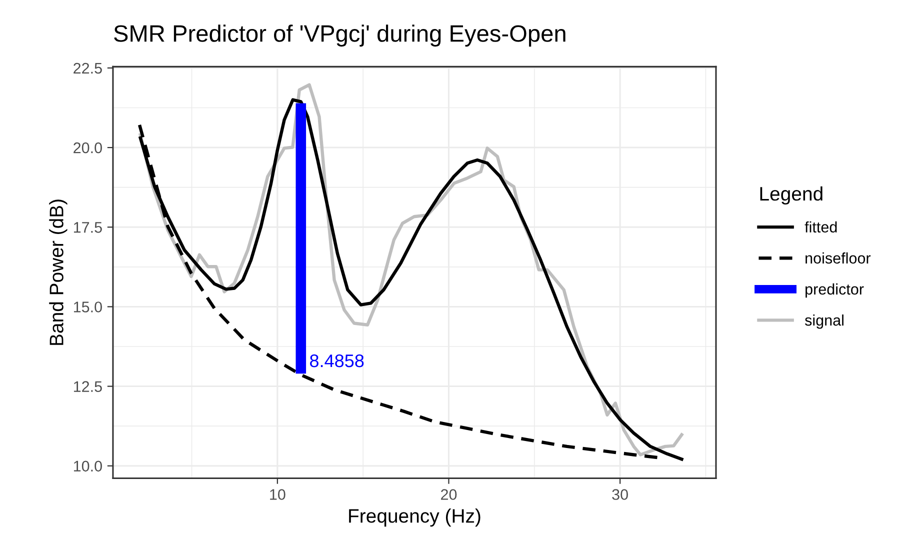  What do you see at coordinates (791, 195) in the screenshot?
I see `legend-title: Legend` at bounding box center [791, 195].